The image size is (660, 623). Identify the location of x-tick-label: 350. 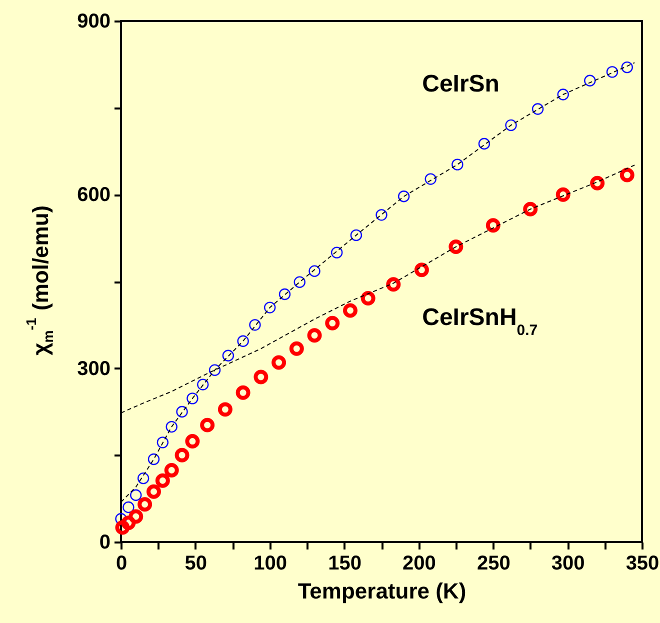
(643, 563).